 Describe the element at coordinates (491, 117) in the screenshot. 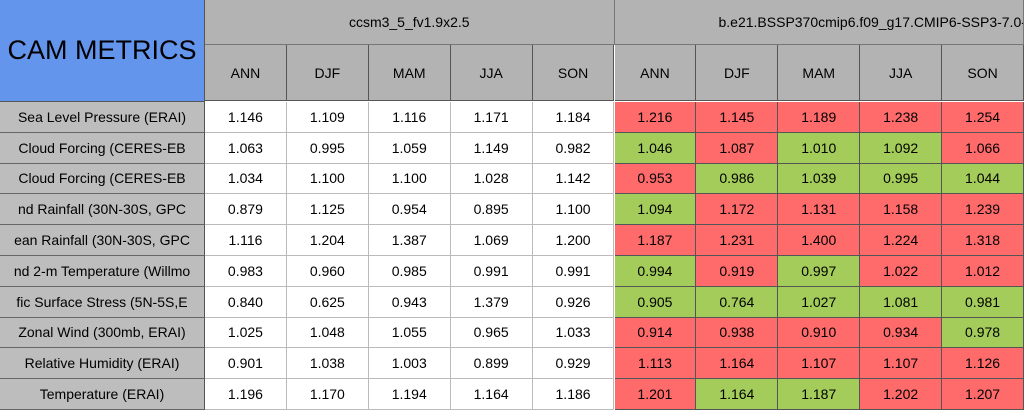

I see `base-value-cell: 1.171` at that location.